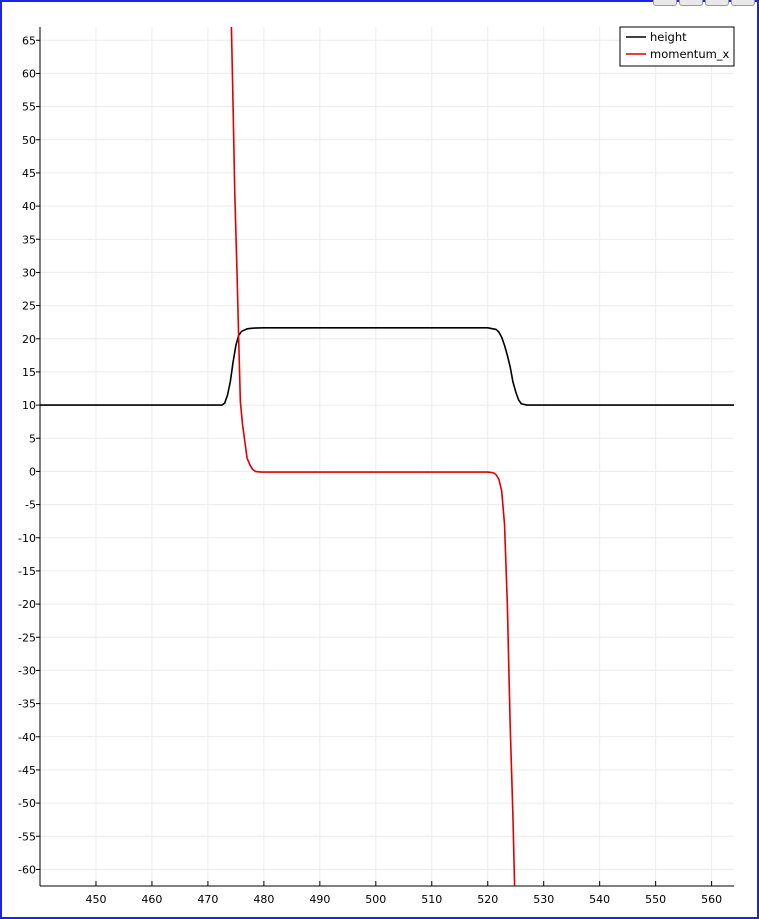 This screenshot has height=919, width=759. Describe the element at coordinates (29, 372) in the screenshot. I see `y-tick-label-15: 15` at that location.